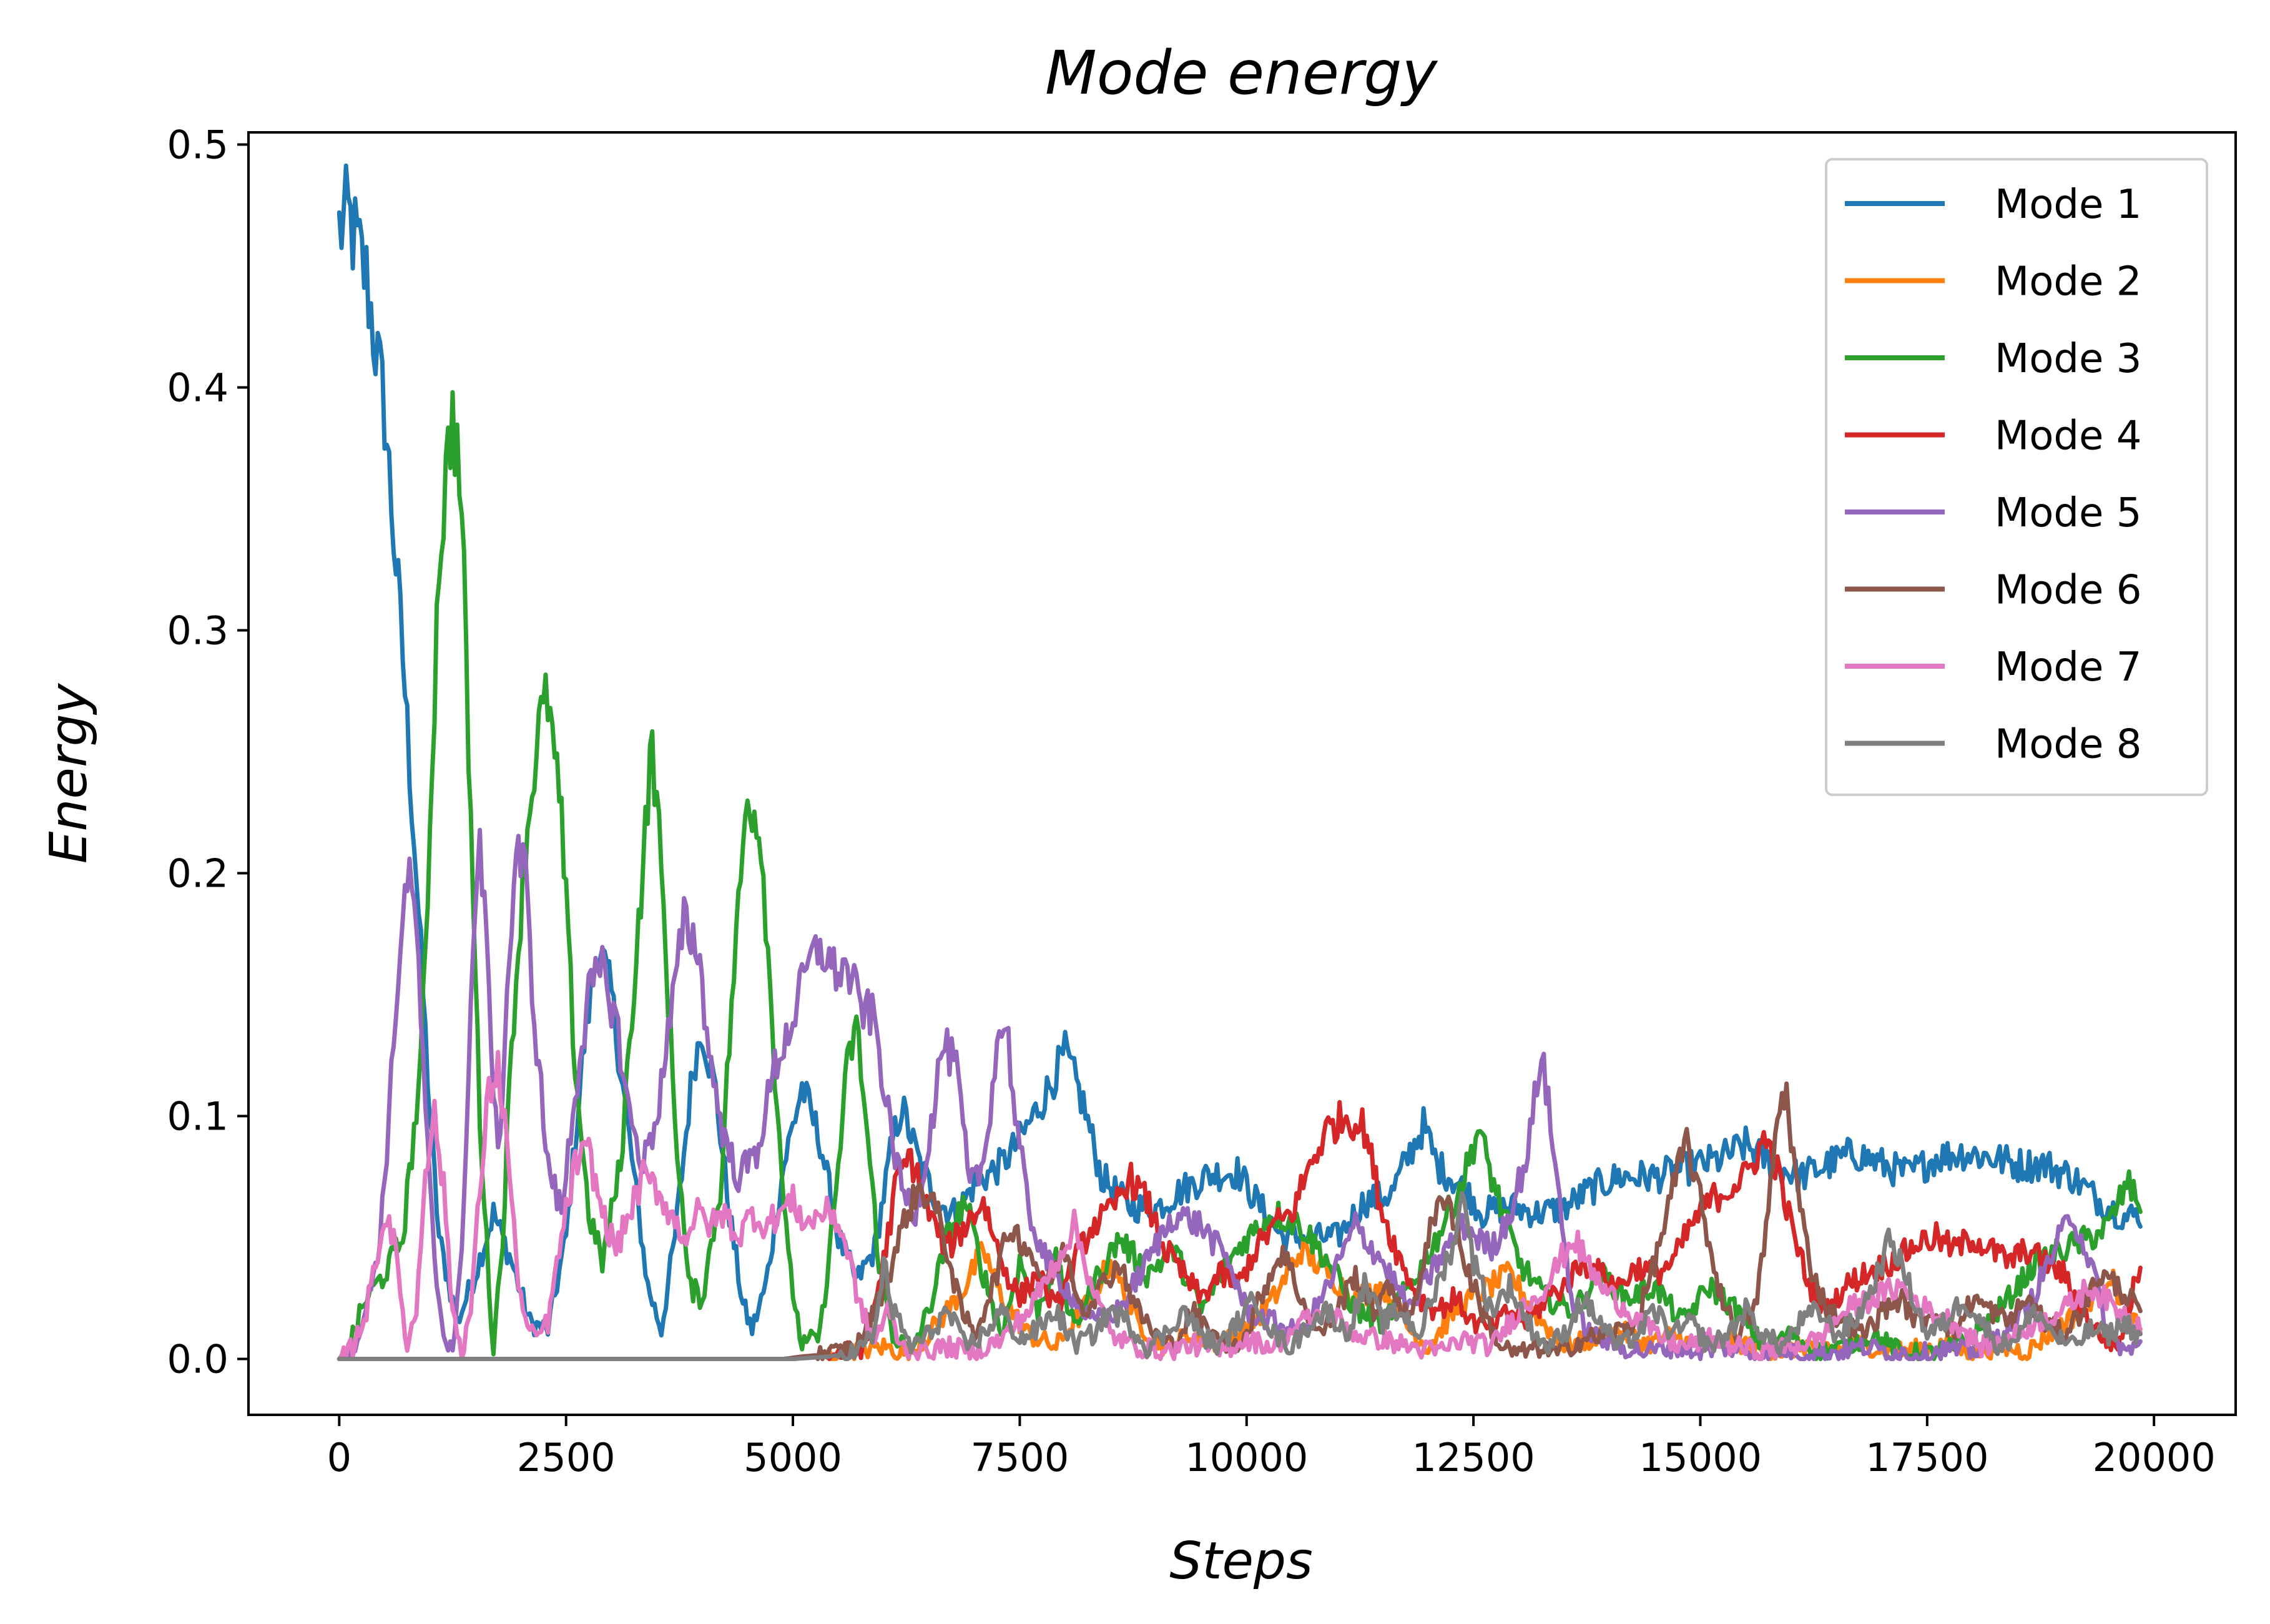 This screenshot has width=2270, height=1624. I want to click on x-tick-label: 0, so click(339, 1457).